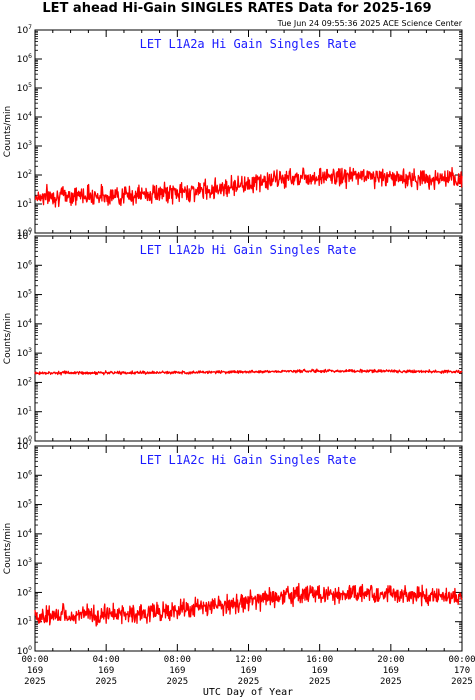 The height and width of the screenshot is (700, 475). I want to click on panel-title: LET L1A2a Hi Gain Singles Rate, so click(248, 44).